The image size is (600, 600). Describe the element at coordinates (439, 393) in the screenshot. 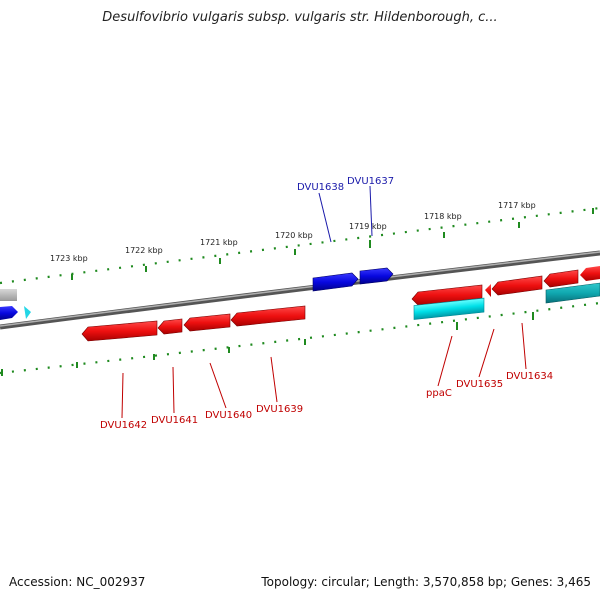

I see `gene-label: ppaC` at that location.